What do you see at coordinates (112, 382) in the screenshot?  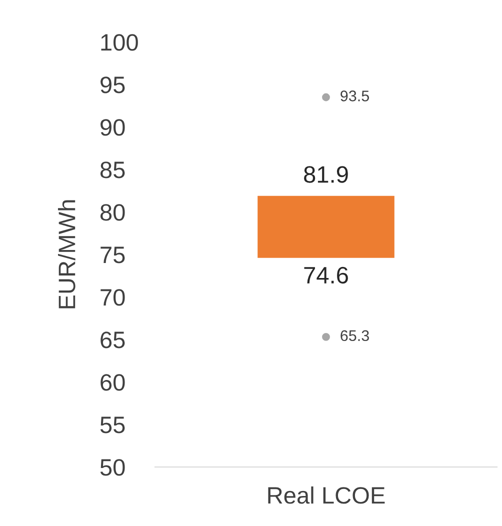 I see `y-tick-label: 60` at bounding box center [112, 382].